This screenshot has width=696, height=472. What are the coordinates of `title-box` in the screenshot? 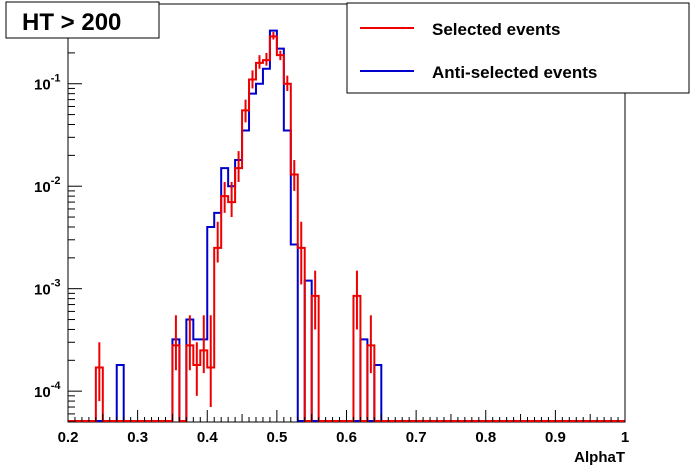 It's located at (82, 20).